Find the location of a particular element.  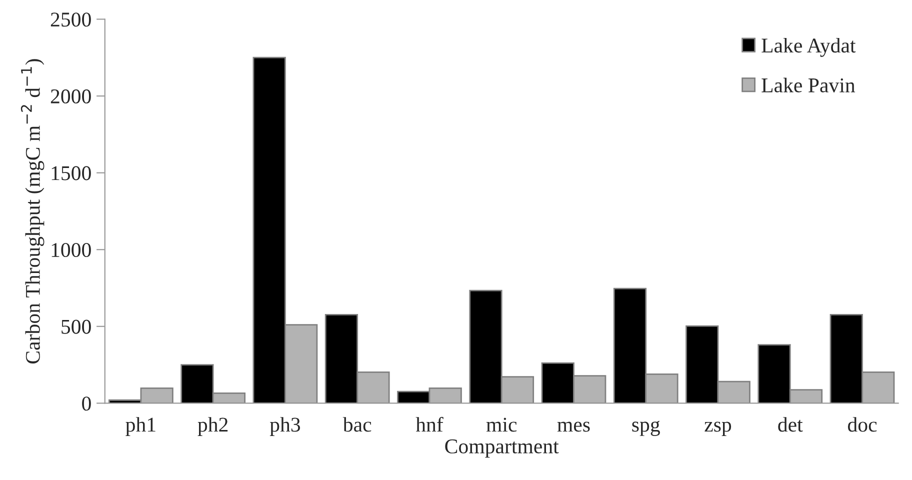

x-tick-label: ph3 is located at coordinates (285, 426).